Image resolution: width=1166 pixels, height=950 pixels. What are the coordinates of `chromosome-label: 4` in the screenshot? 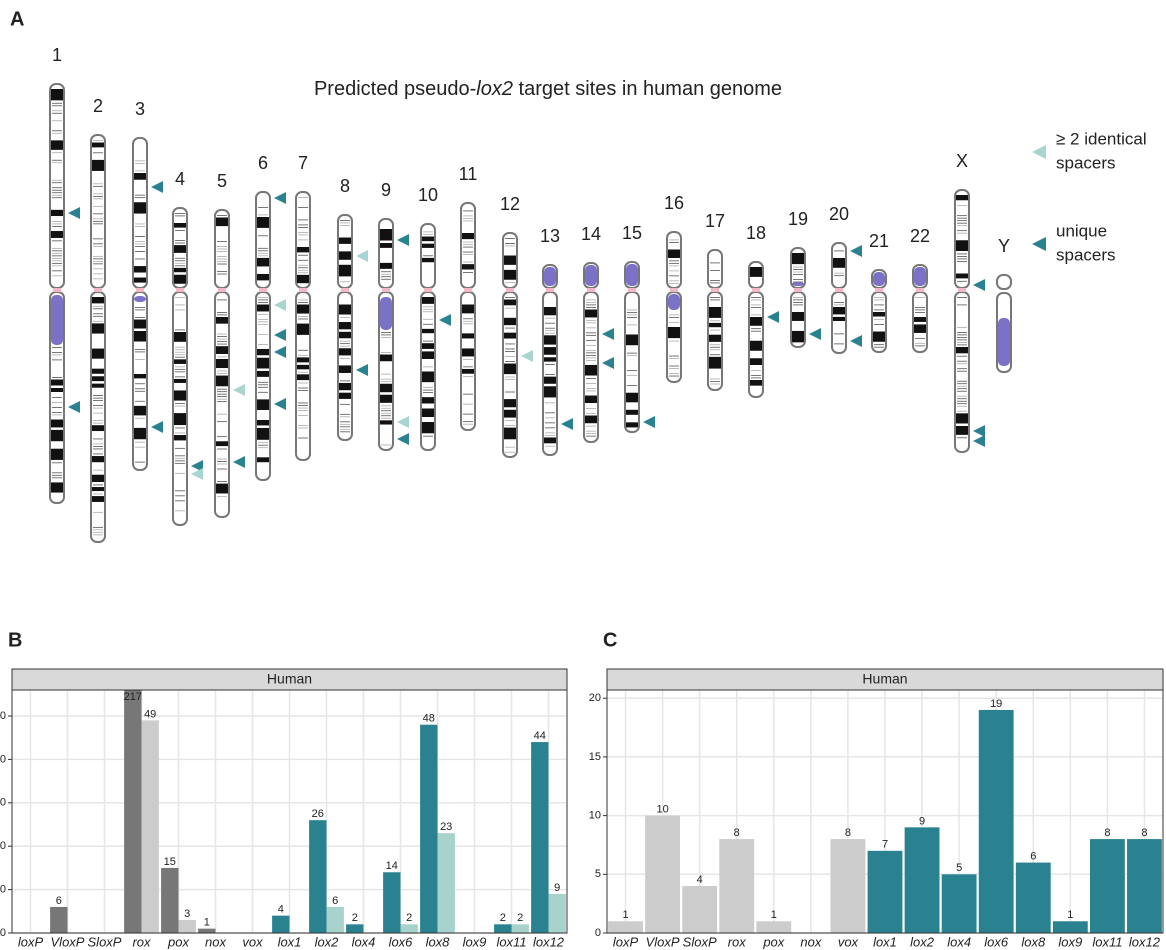 It's located at (180, 179).